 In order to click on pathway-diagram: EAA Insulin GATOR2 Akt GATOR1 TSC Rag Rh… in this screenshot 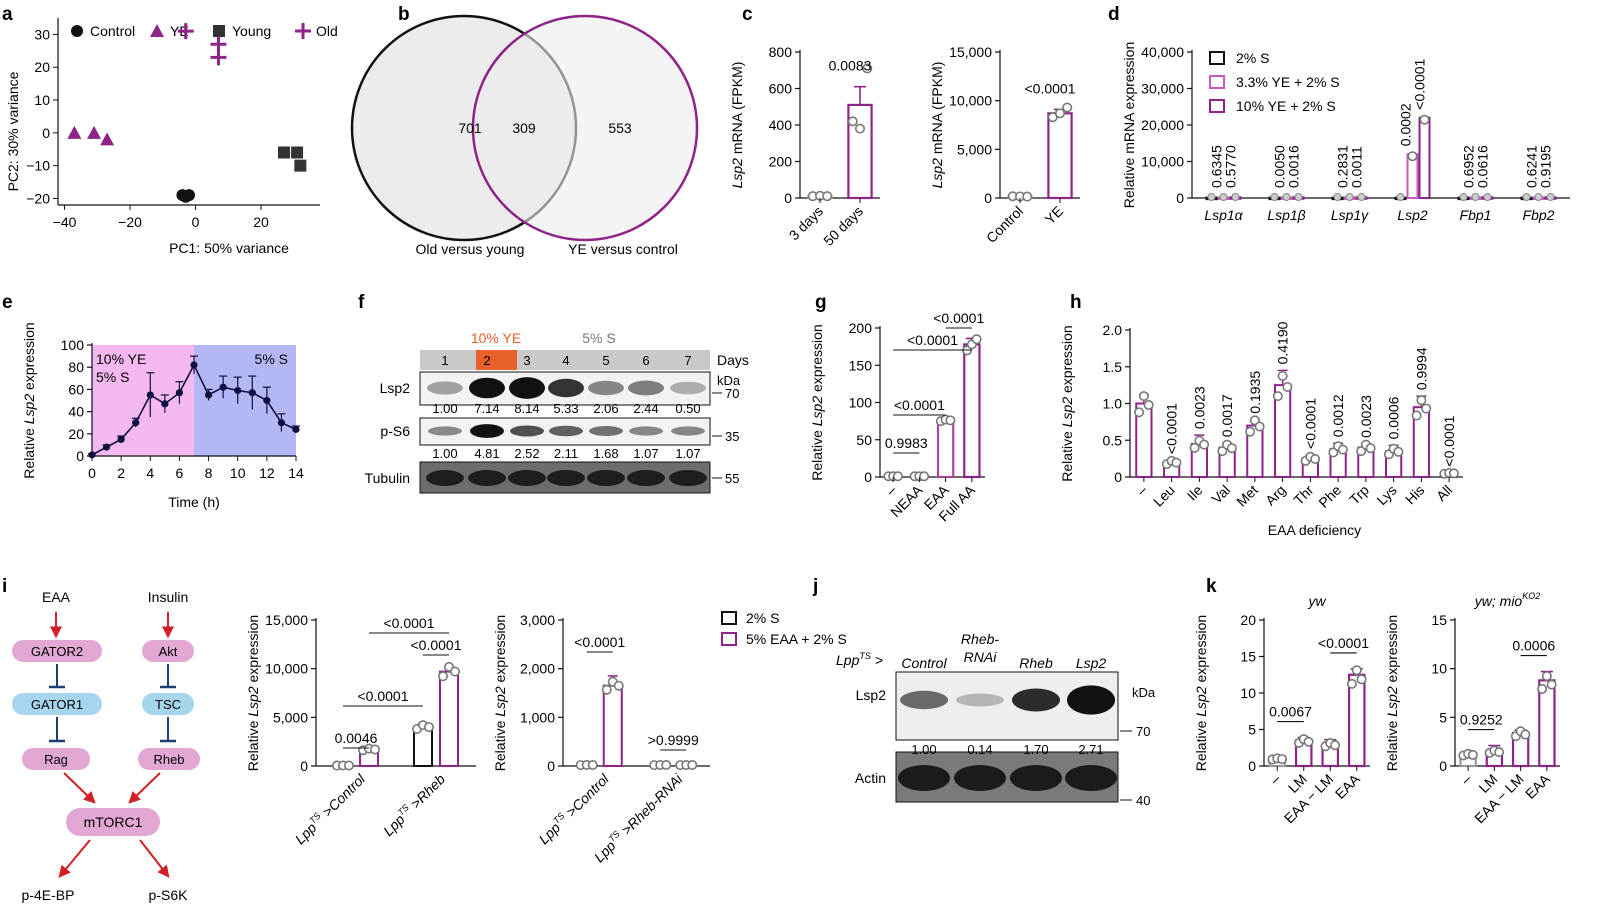, I will do `click(106, 746)`.